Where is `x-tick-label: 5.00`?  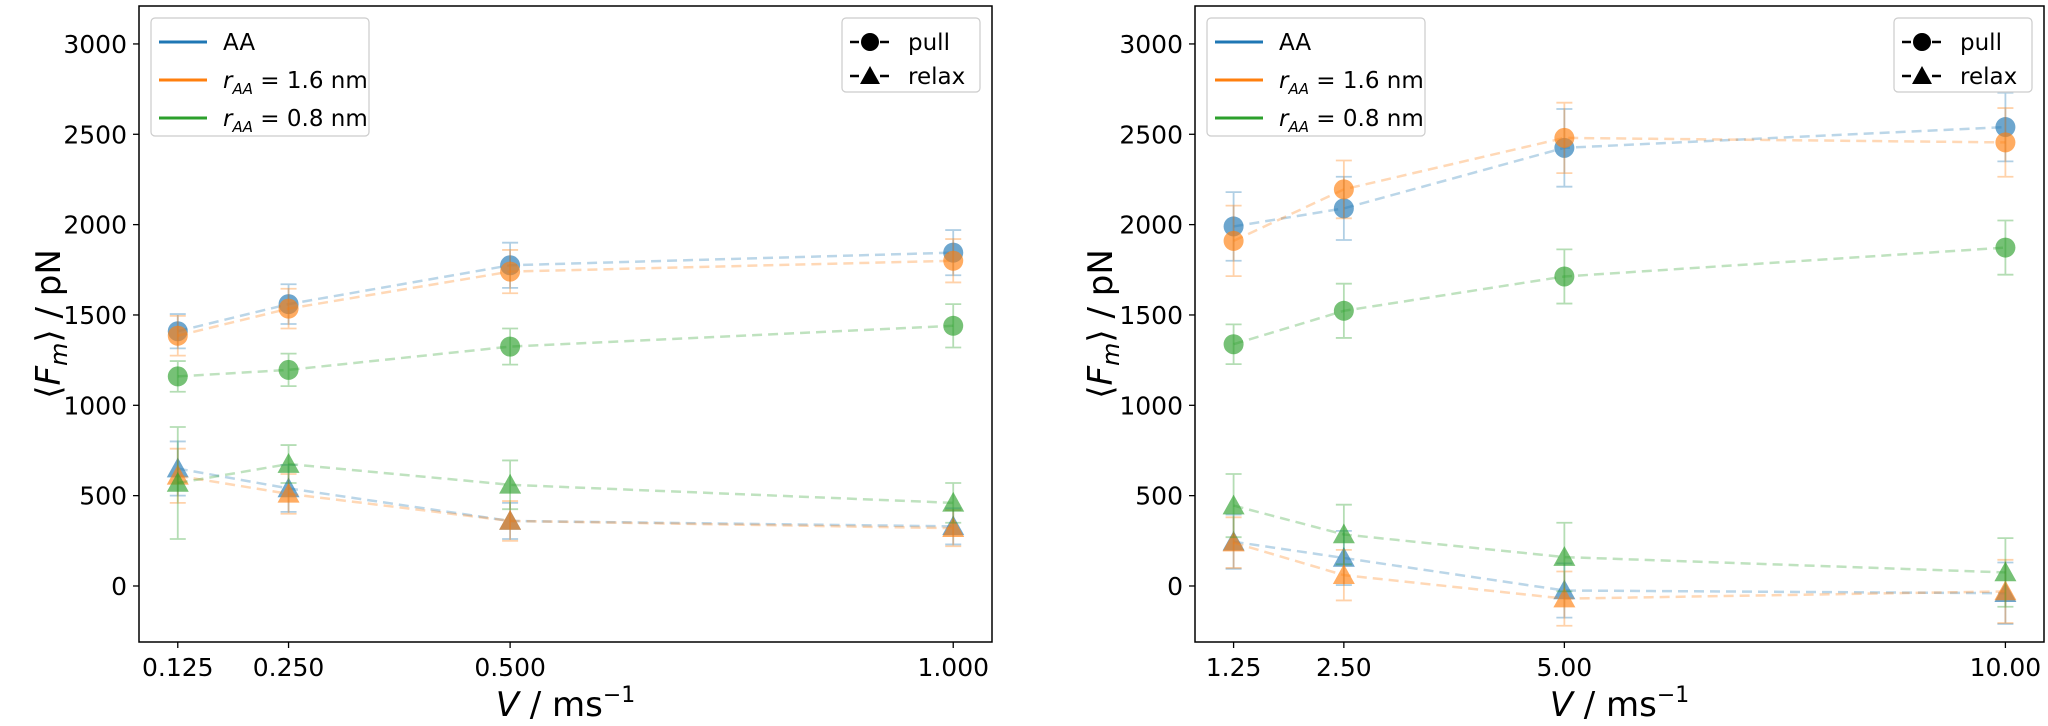
x-tick-label: 5.00 is located at coordinates (1565, 667).